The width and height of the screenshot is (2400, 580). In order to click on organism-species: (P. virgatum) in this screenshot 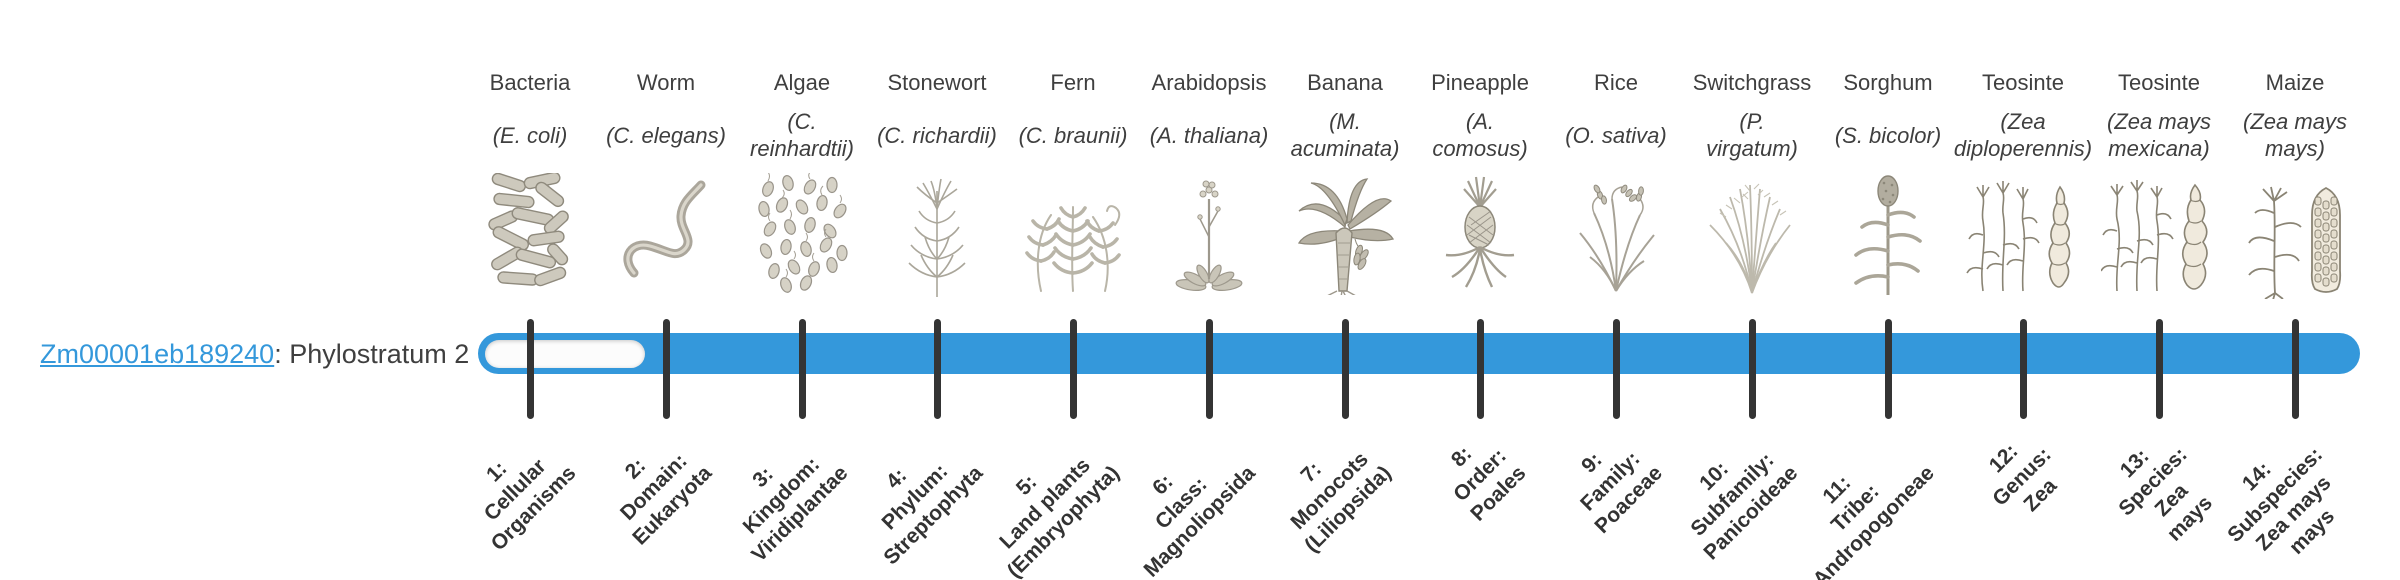, I will do `click(1752, 135)`.